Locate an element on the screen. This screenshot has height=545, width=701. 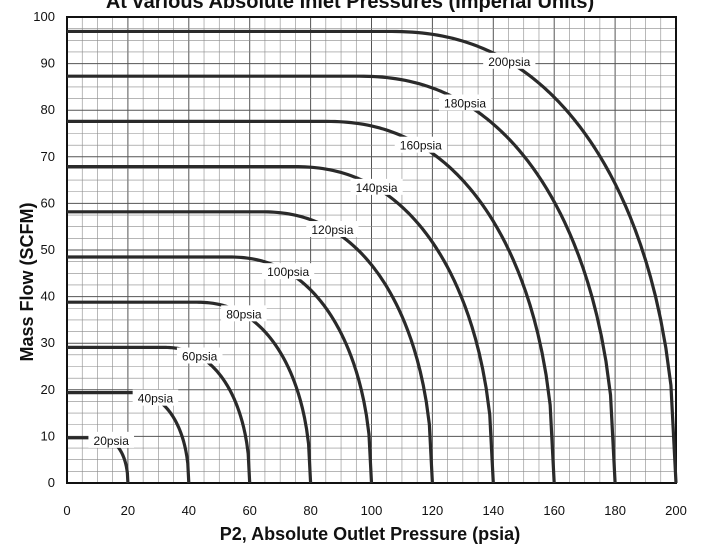
curve-40psia is located at coordinates (128, 437).